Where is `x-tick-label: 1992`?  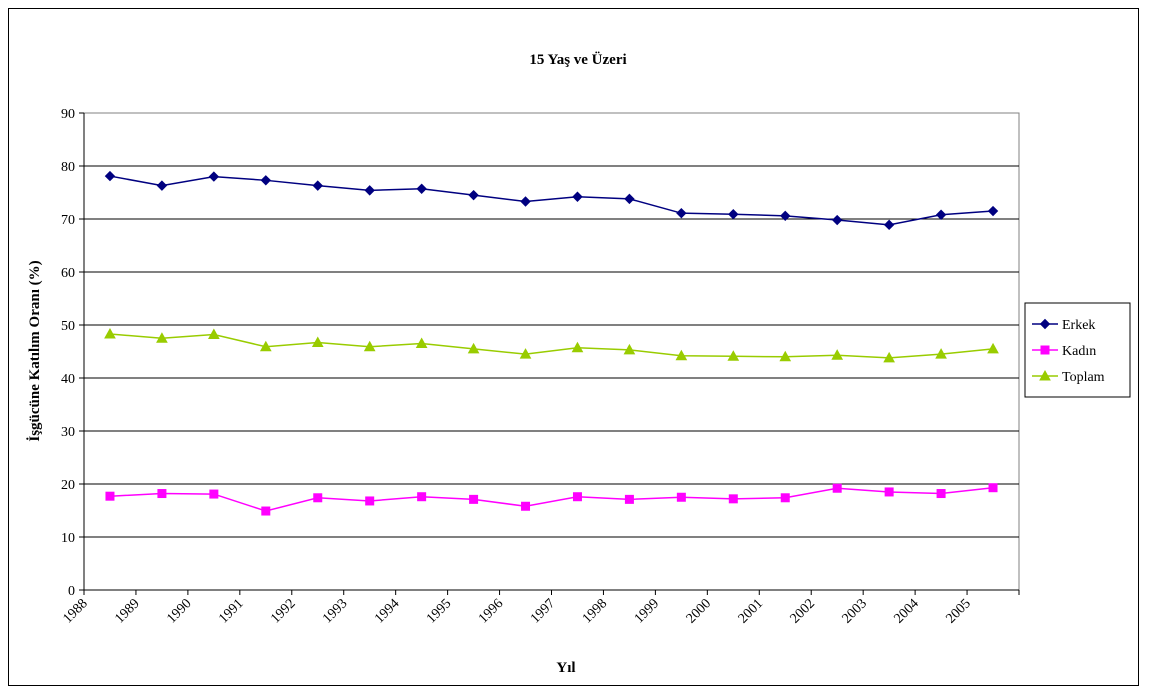
x-tick-label: 1992 is located at coordinates (283, 611).